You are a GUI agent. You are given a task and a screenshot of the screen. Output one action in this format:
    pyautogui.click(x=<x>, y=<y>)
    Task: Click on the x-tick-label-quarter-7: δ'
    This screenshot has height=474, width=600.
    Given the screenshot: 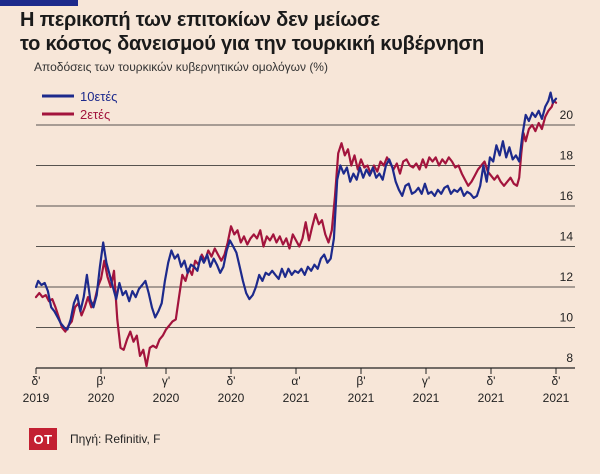 What is the action you would take?
    pyautogui.click(x=491, y=381)
    